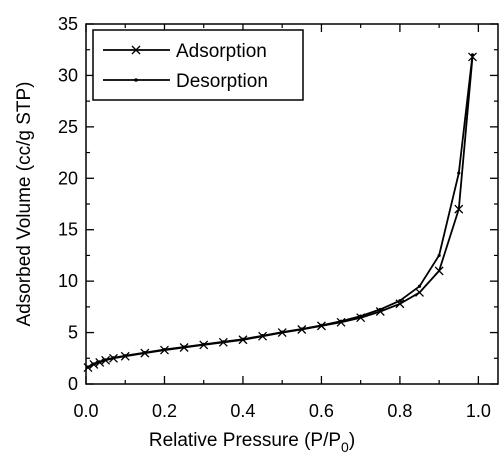  What do you see at coordinates (245, 440) in the screenshot?
I see `x-axis-label-main: Relative Pressure (P/P` at bounding box center [245, 440].